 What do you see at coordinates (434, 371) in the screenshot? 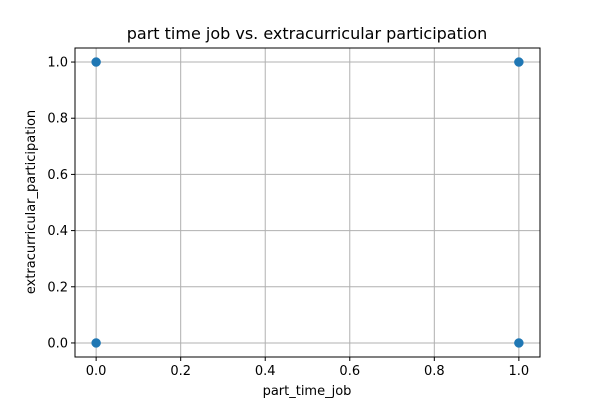
I see `x-tick-label: 0.8` at bounding box center [434, 371].